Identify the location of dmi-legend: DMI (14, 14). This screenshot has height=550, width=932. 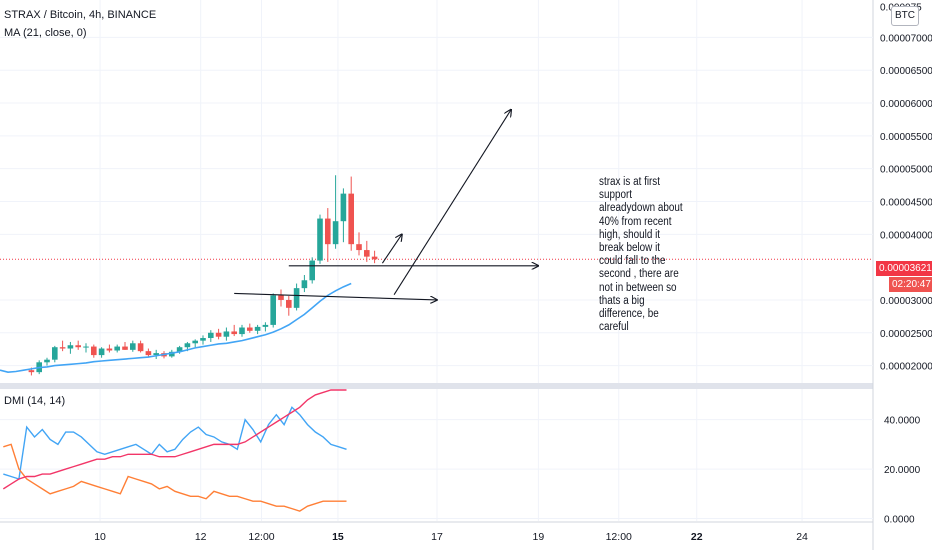
(35, 401).